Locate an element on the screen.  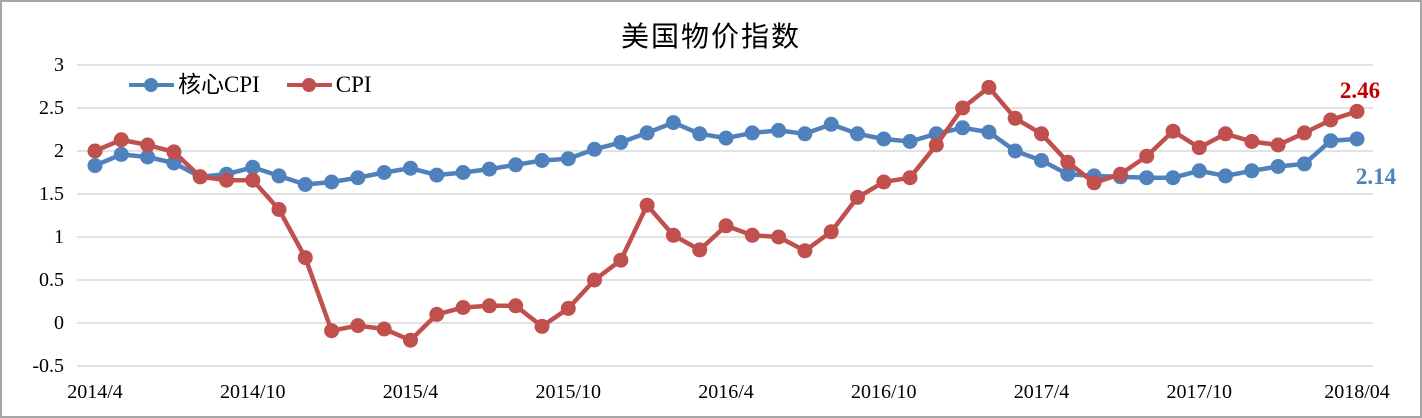
x-axis-tick-label: 2015/4 is located at coordinates (410, 392).